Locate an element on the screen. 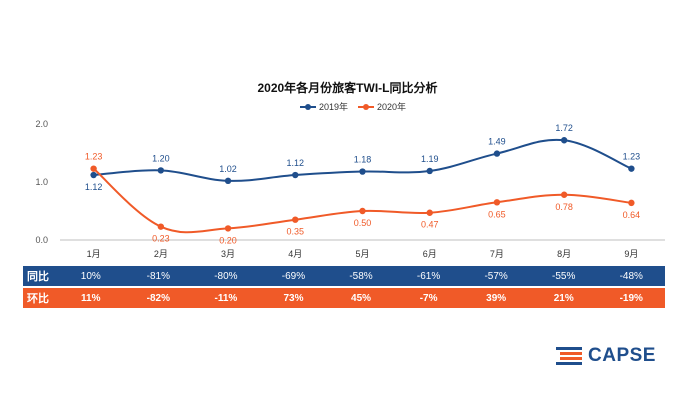 Image resolution: width=695 pixels, height=405 pixels. data-label: 0.23 is located at coordinates (161, 239).